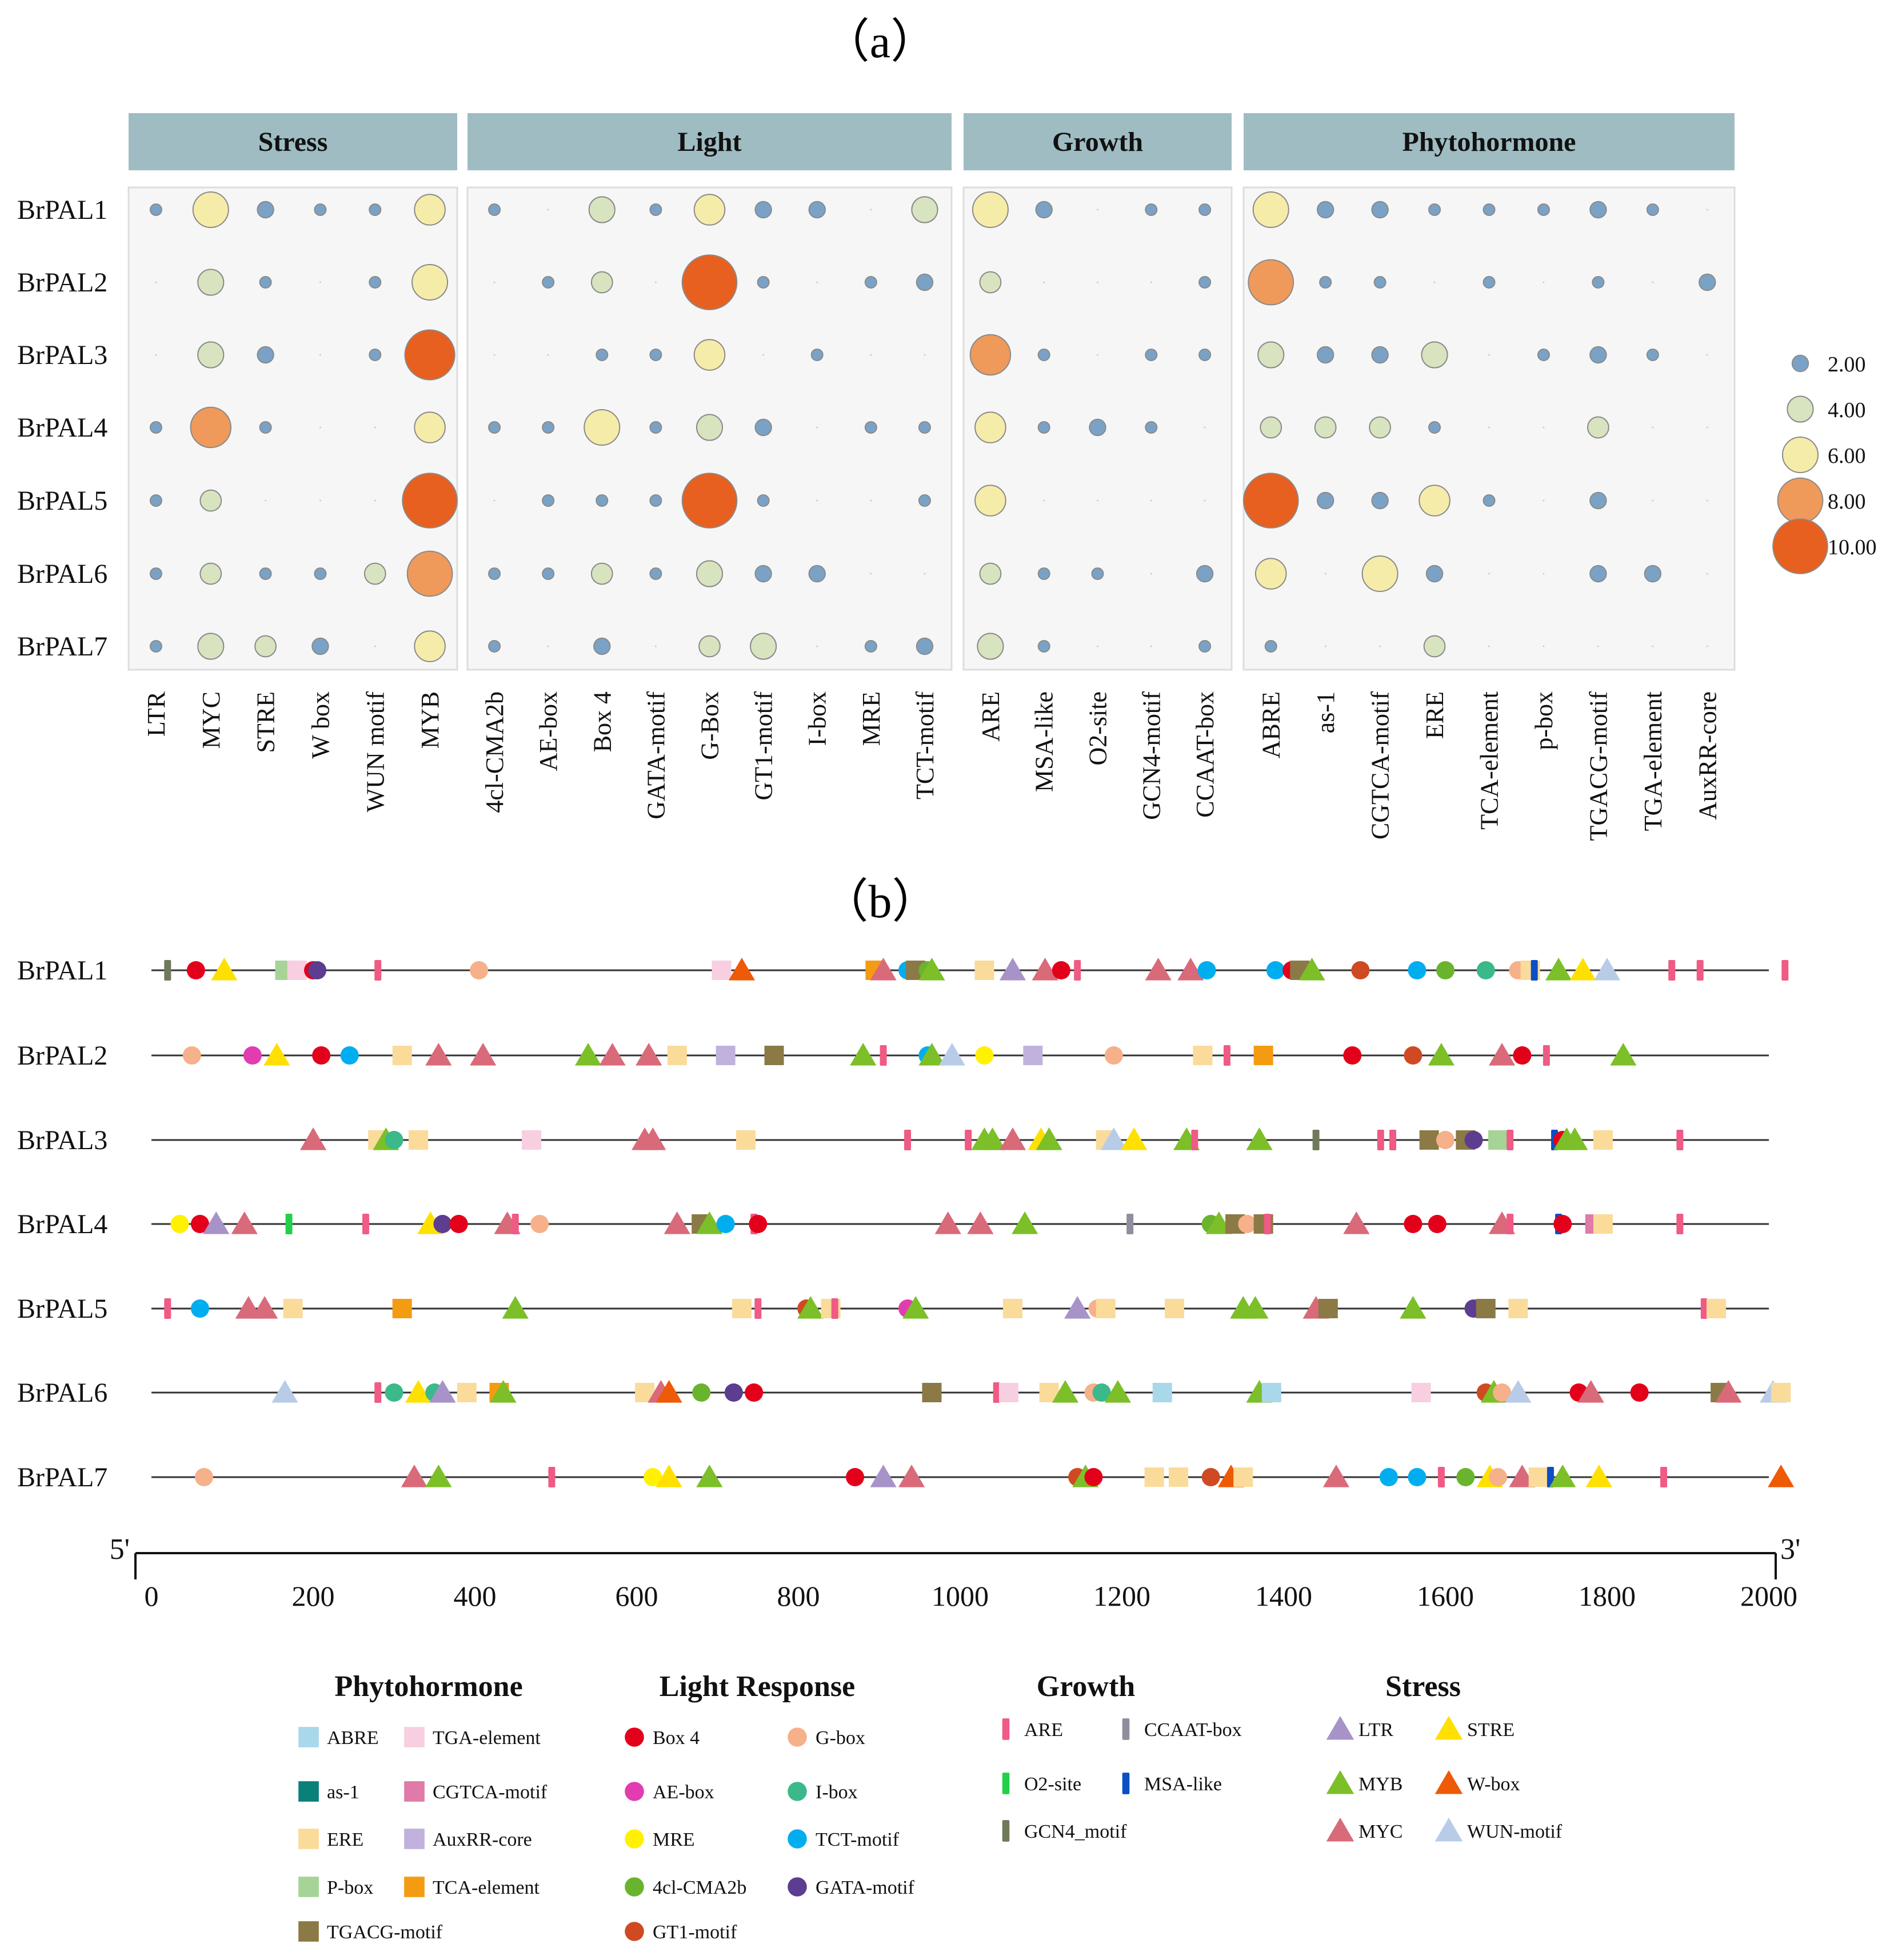 The image size is (1902, 1960). I want to click on gene-row-label: BrPAL1, so click(62, 210).